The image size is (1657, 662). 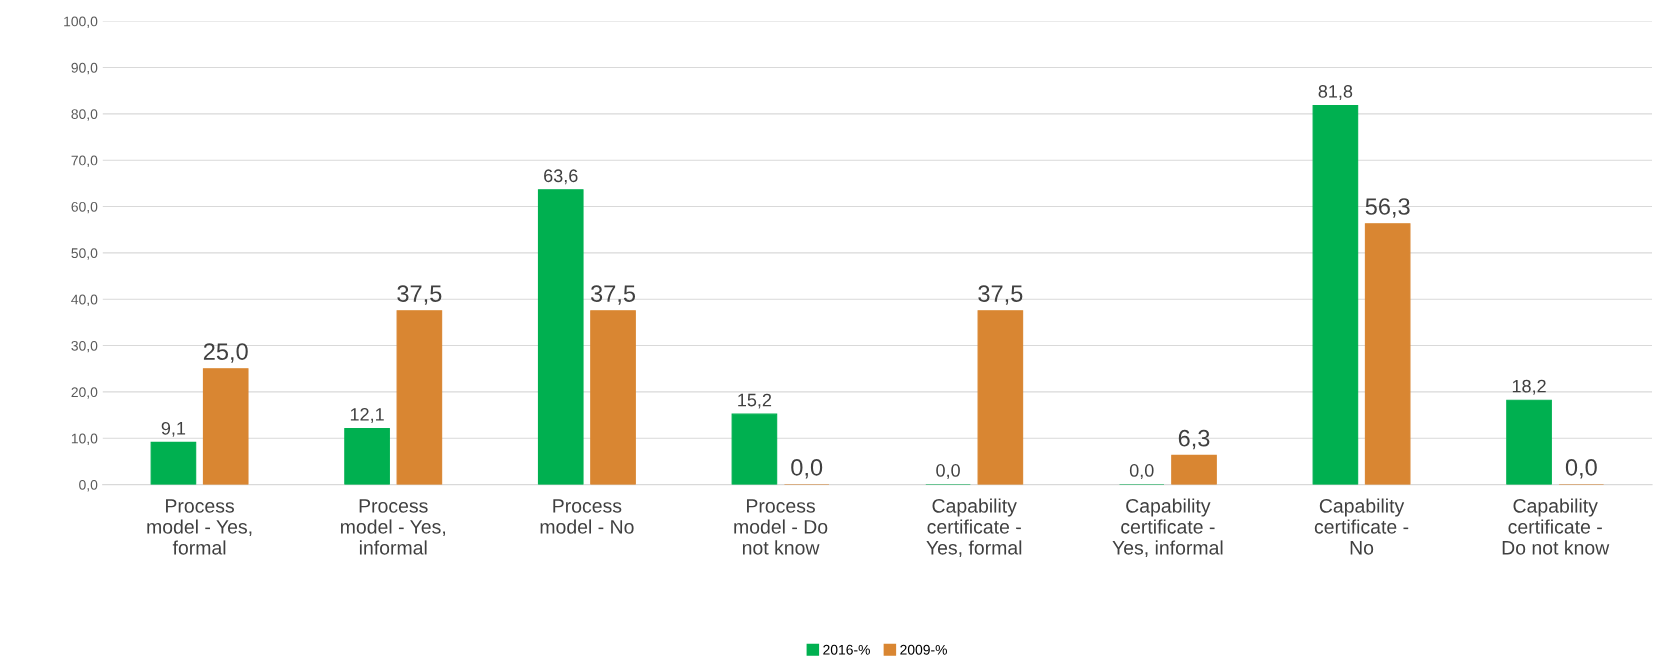 I want to click on data-label: 25,0, so click(x=225, y=353).